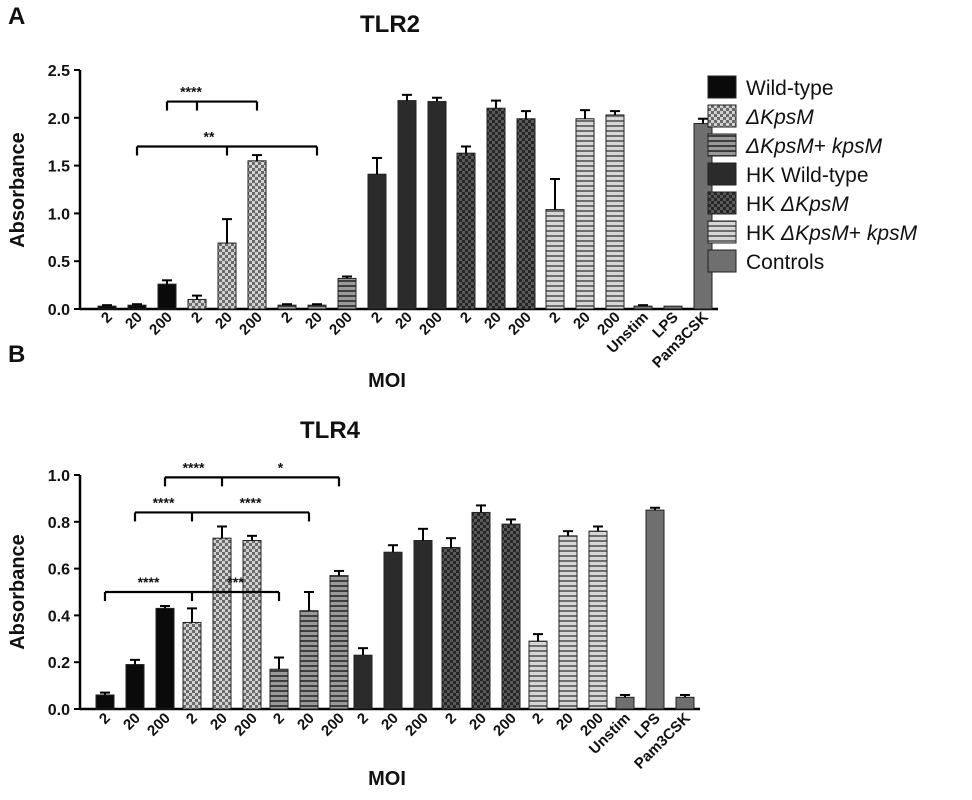 This screenshot has height=800, width=972. I want to click on y-tick-label: 2.5, so click(59, 71).